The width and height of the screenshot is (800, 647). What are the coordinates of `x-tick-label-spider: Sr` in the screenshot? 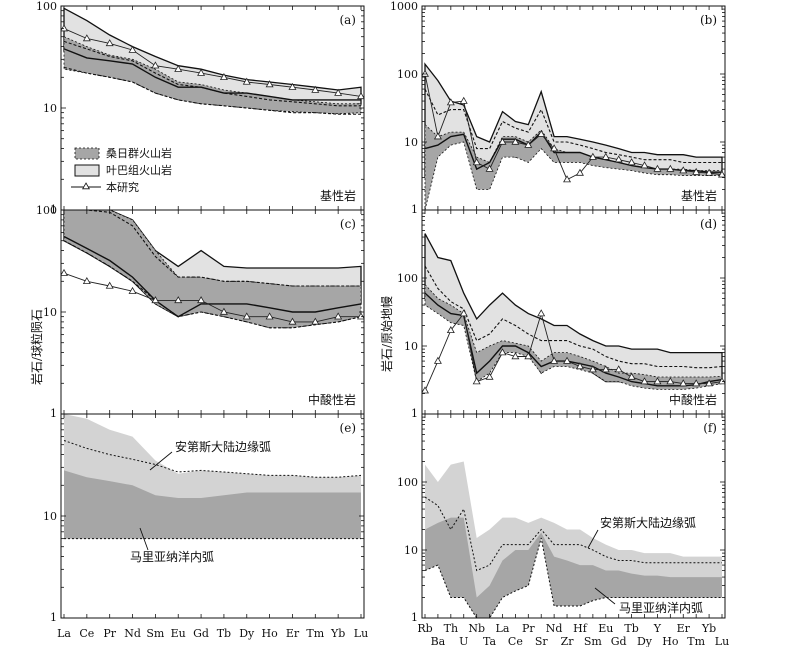 It's located at (542, 641).